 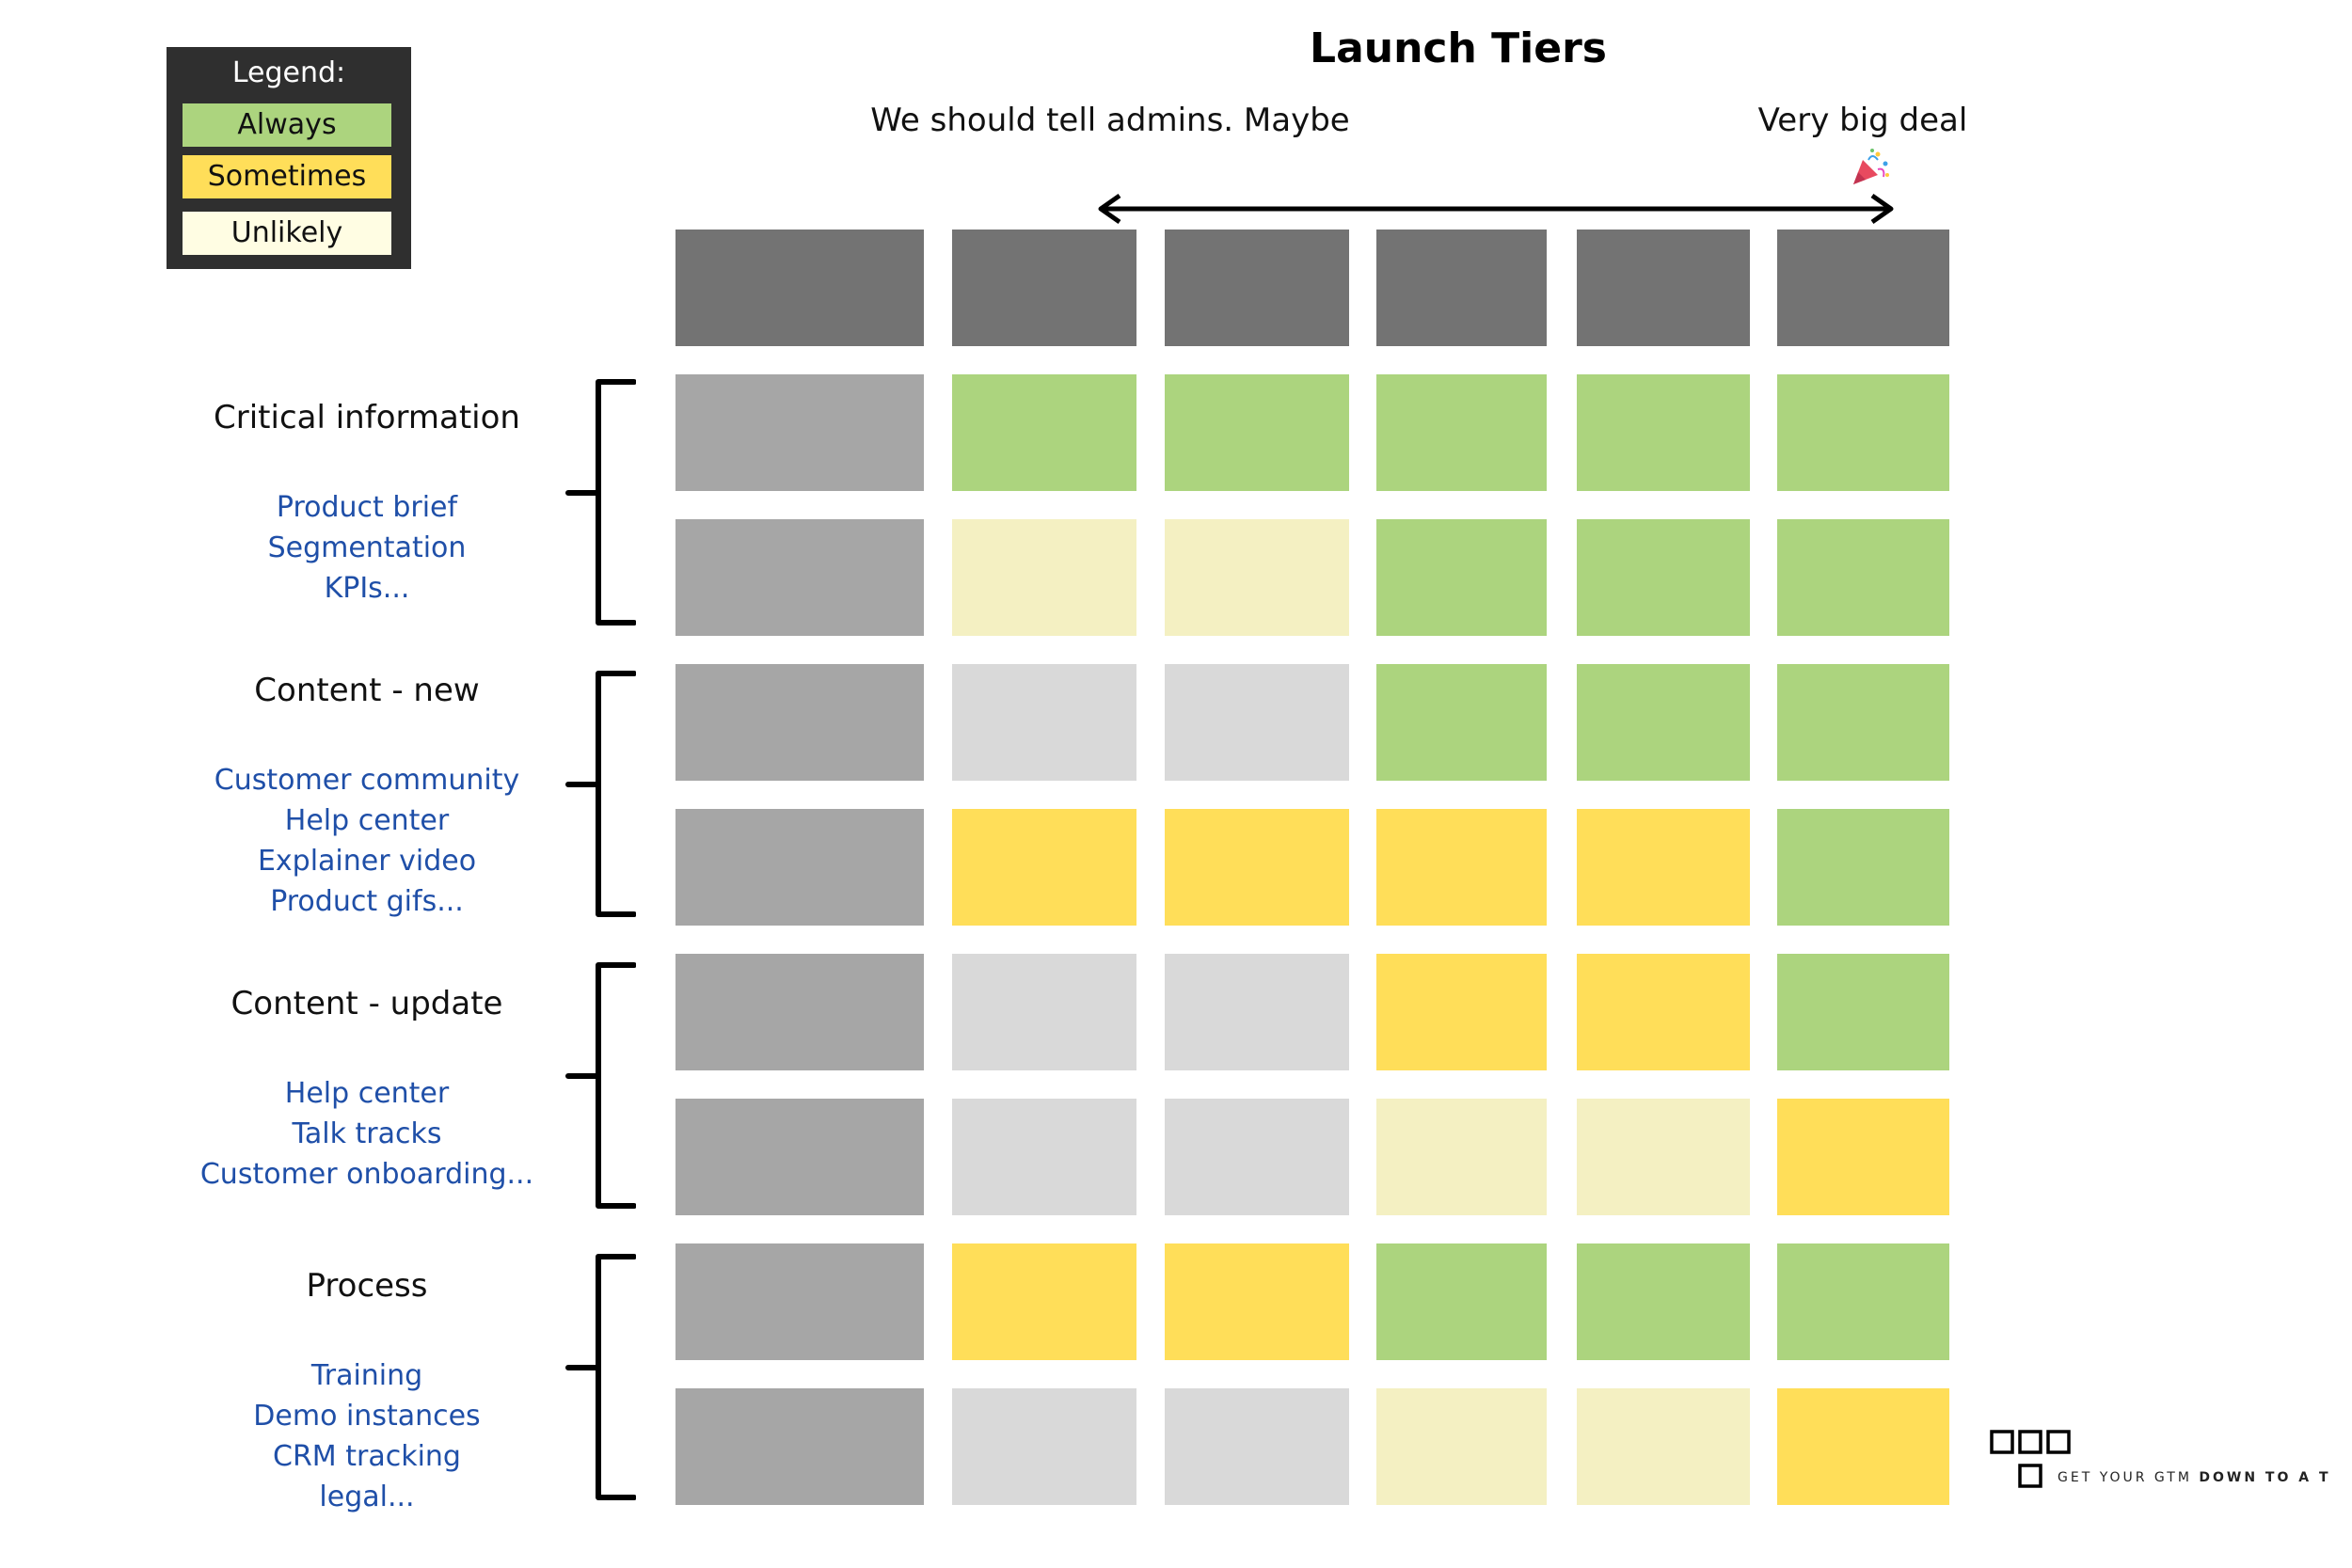 What do you see at coordinates (1863, 578) in the screenshot?
I see `tier-cell-r1-c4` at bounding box center [1863, 578].